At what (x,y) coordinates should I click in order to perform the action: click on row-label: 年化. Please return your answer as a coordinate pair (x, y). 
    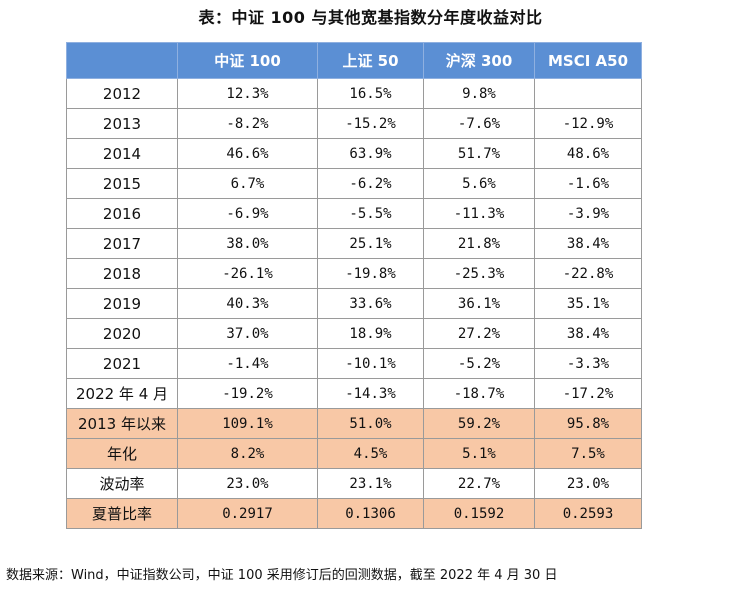
    Looking at the image, I should click on (122, 453).